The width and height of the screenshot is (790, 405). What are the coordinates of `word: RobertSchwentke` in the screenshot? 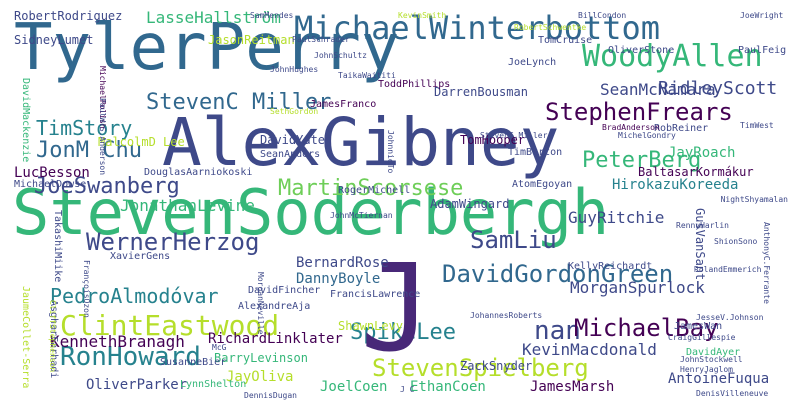 It's located at (550, 27).